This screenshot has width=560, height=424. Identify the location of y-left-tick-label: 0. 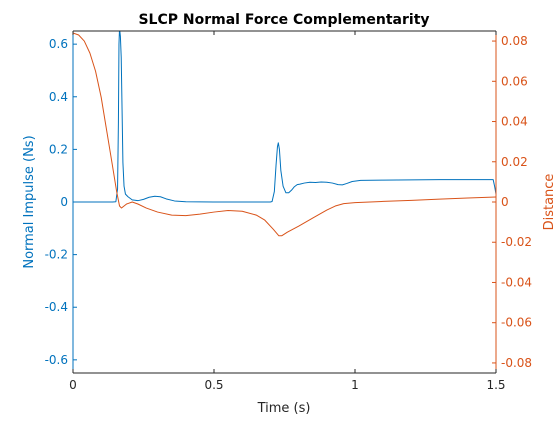
(64, 202).